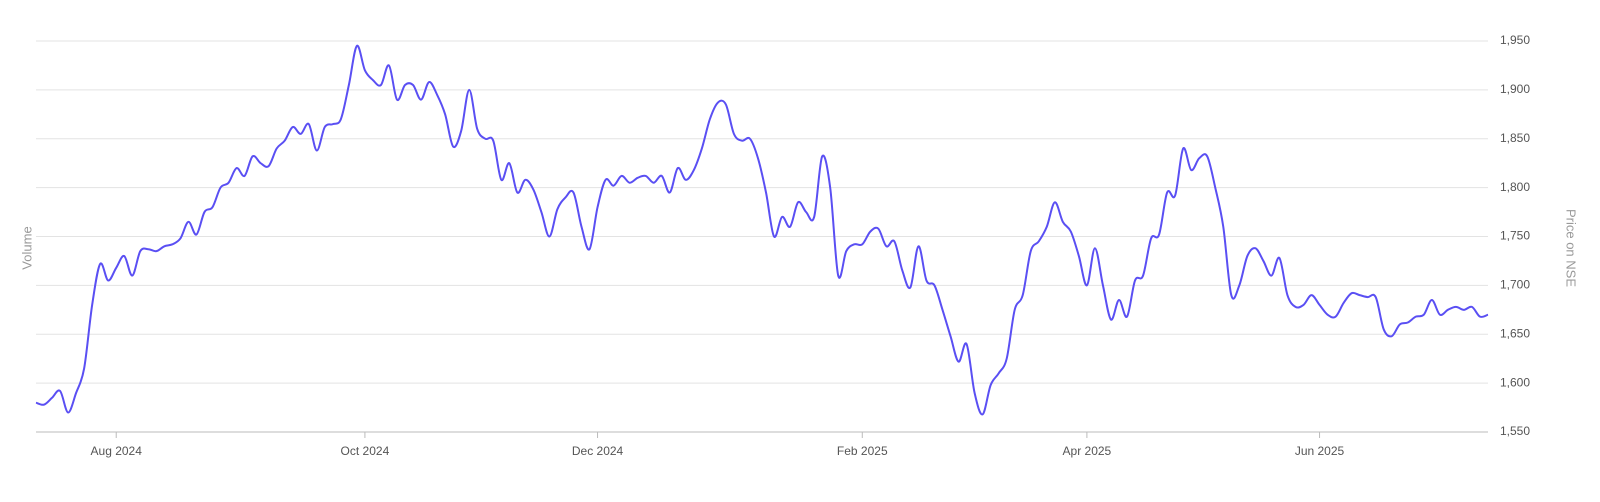 The width and height of the screenshot is (1600, 502). I want to click on x-tick-label: Jun 2025, so click(1320, 451).